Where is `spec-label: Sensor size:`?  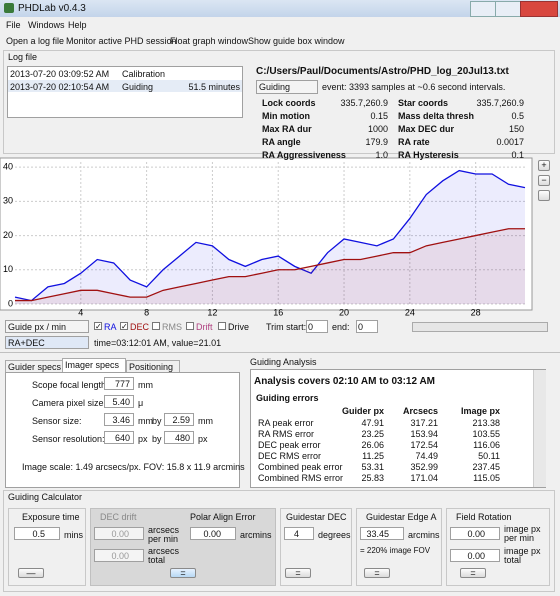 spec-label: Sensor size: is located at coordinates (57, 421).